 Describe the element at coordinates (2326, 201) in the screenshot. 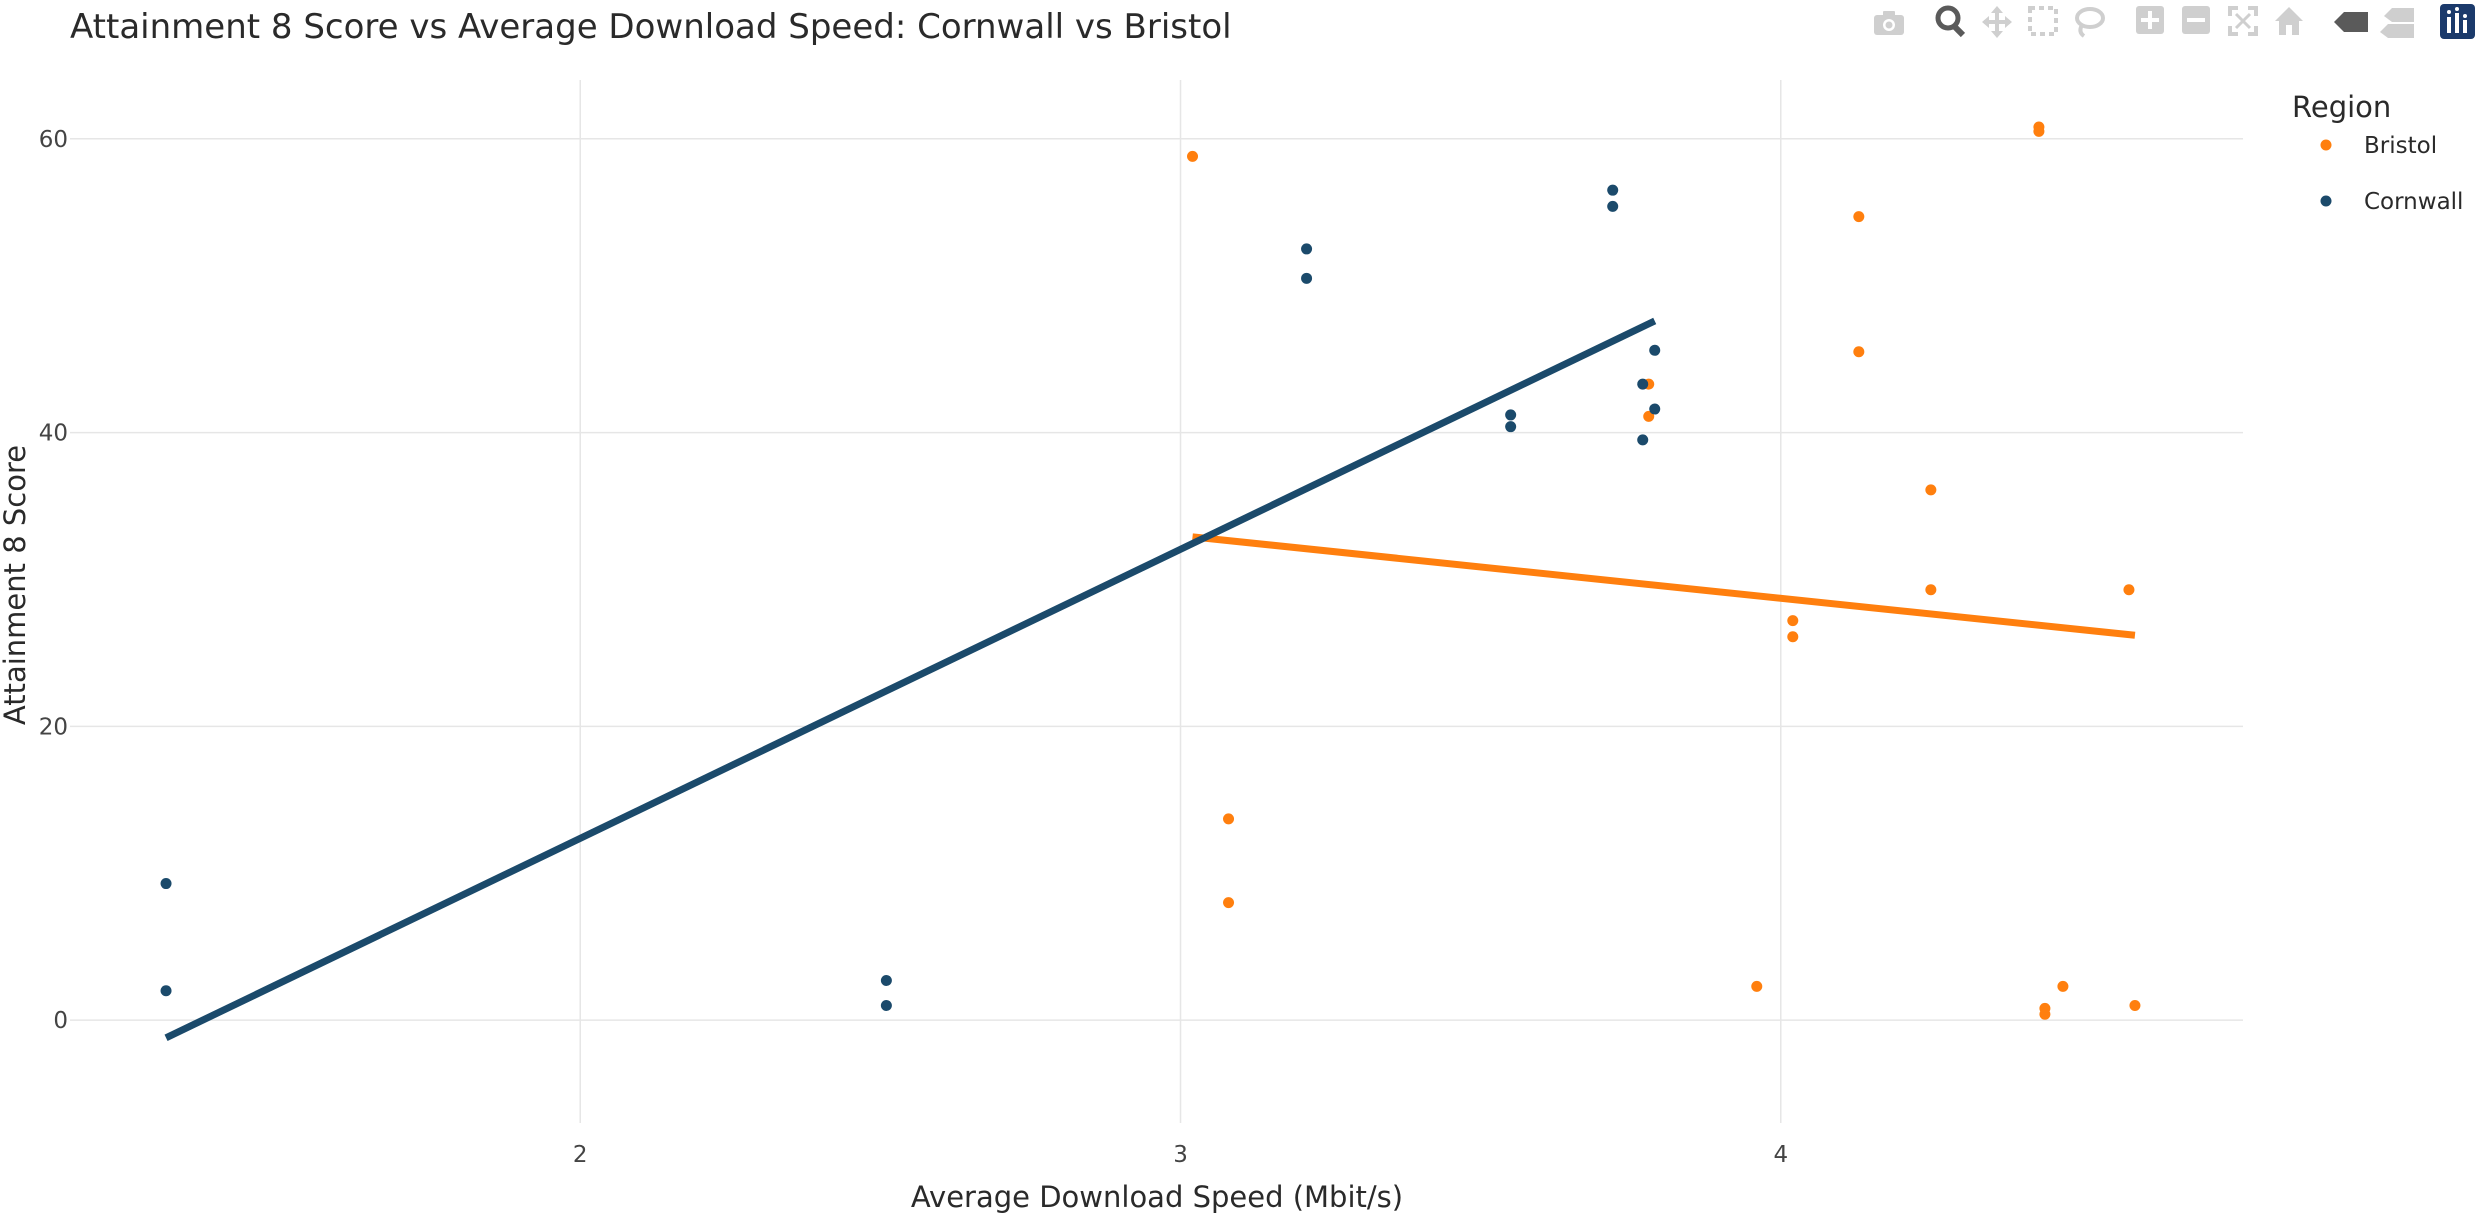

I see `legend-marker-cornwall` at that location.